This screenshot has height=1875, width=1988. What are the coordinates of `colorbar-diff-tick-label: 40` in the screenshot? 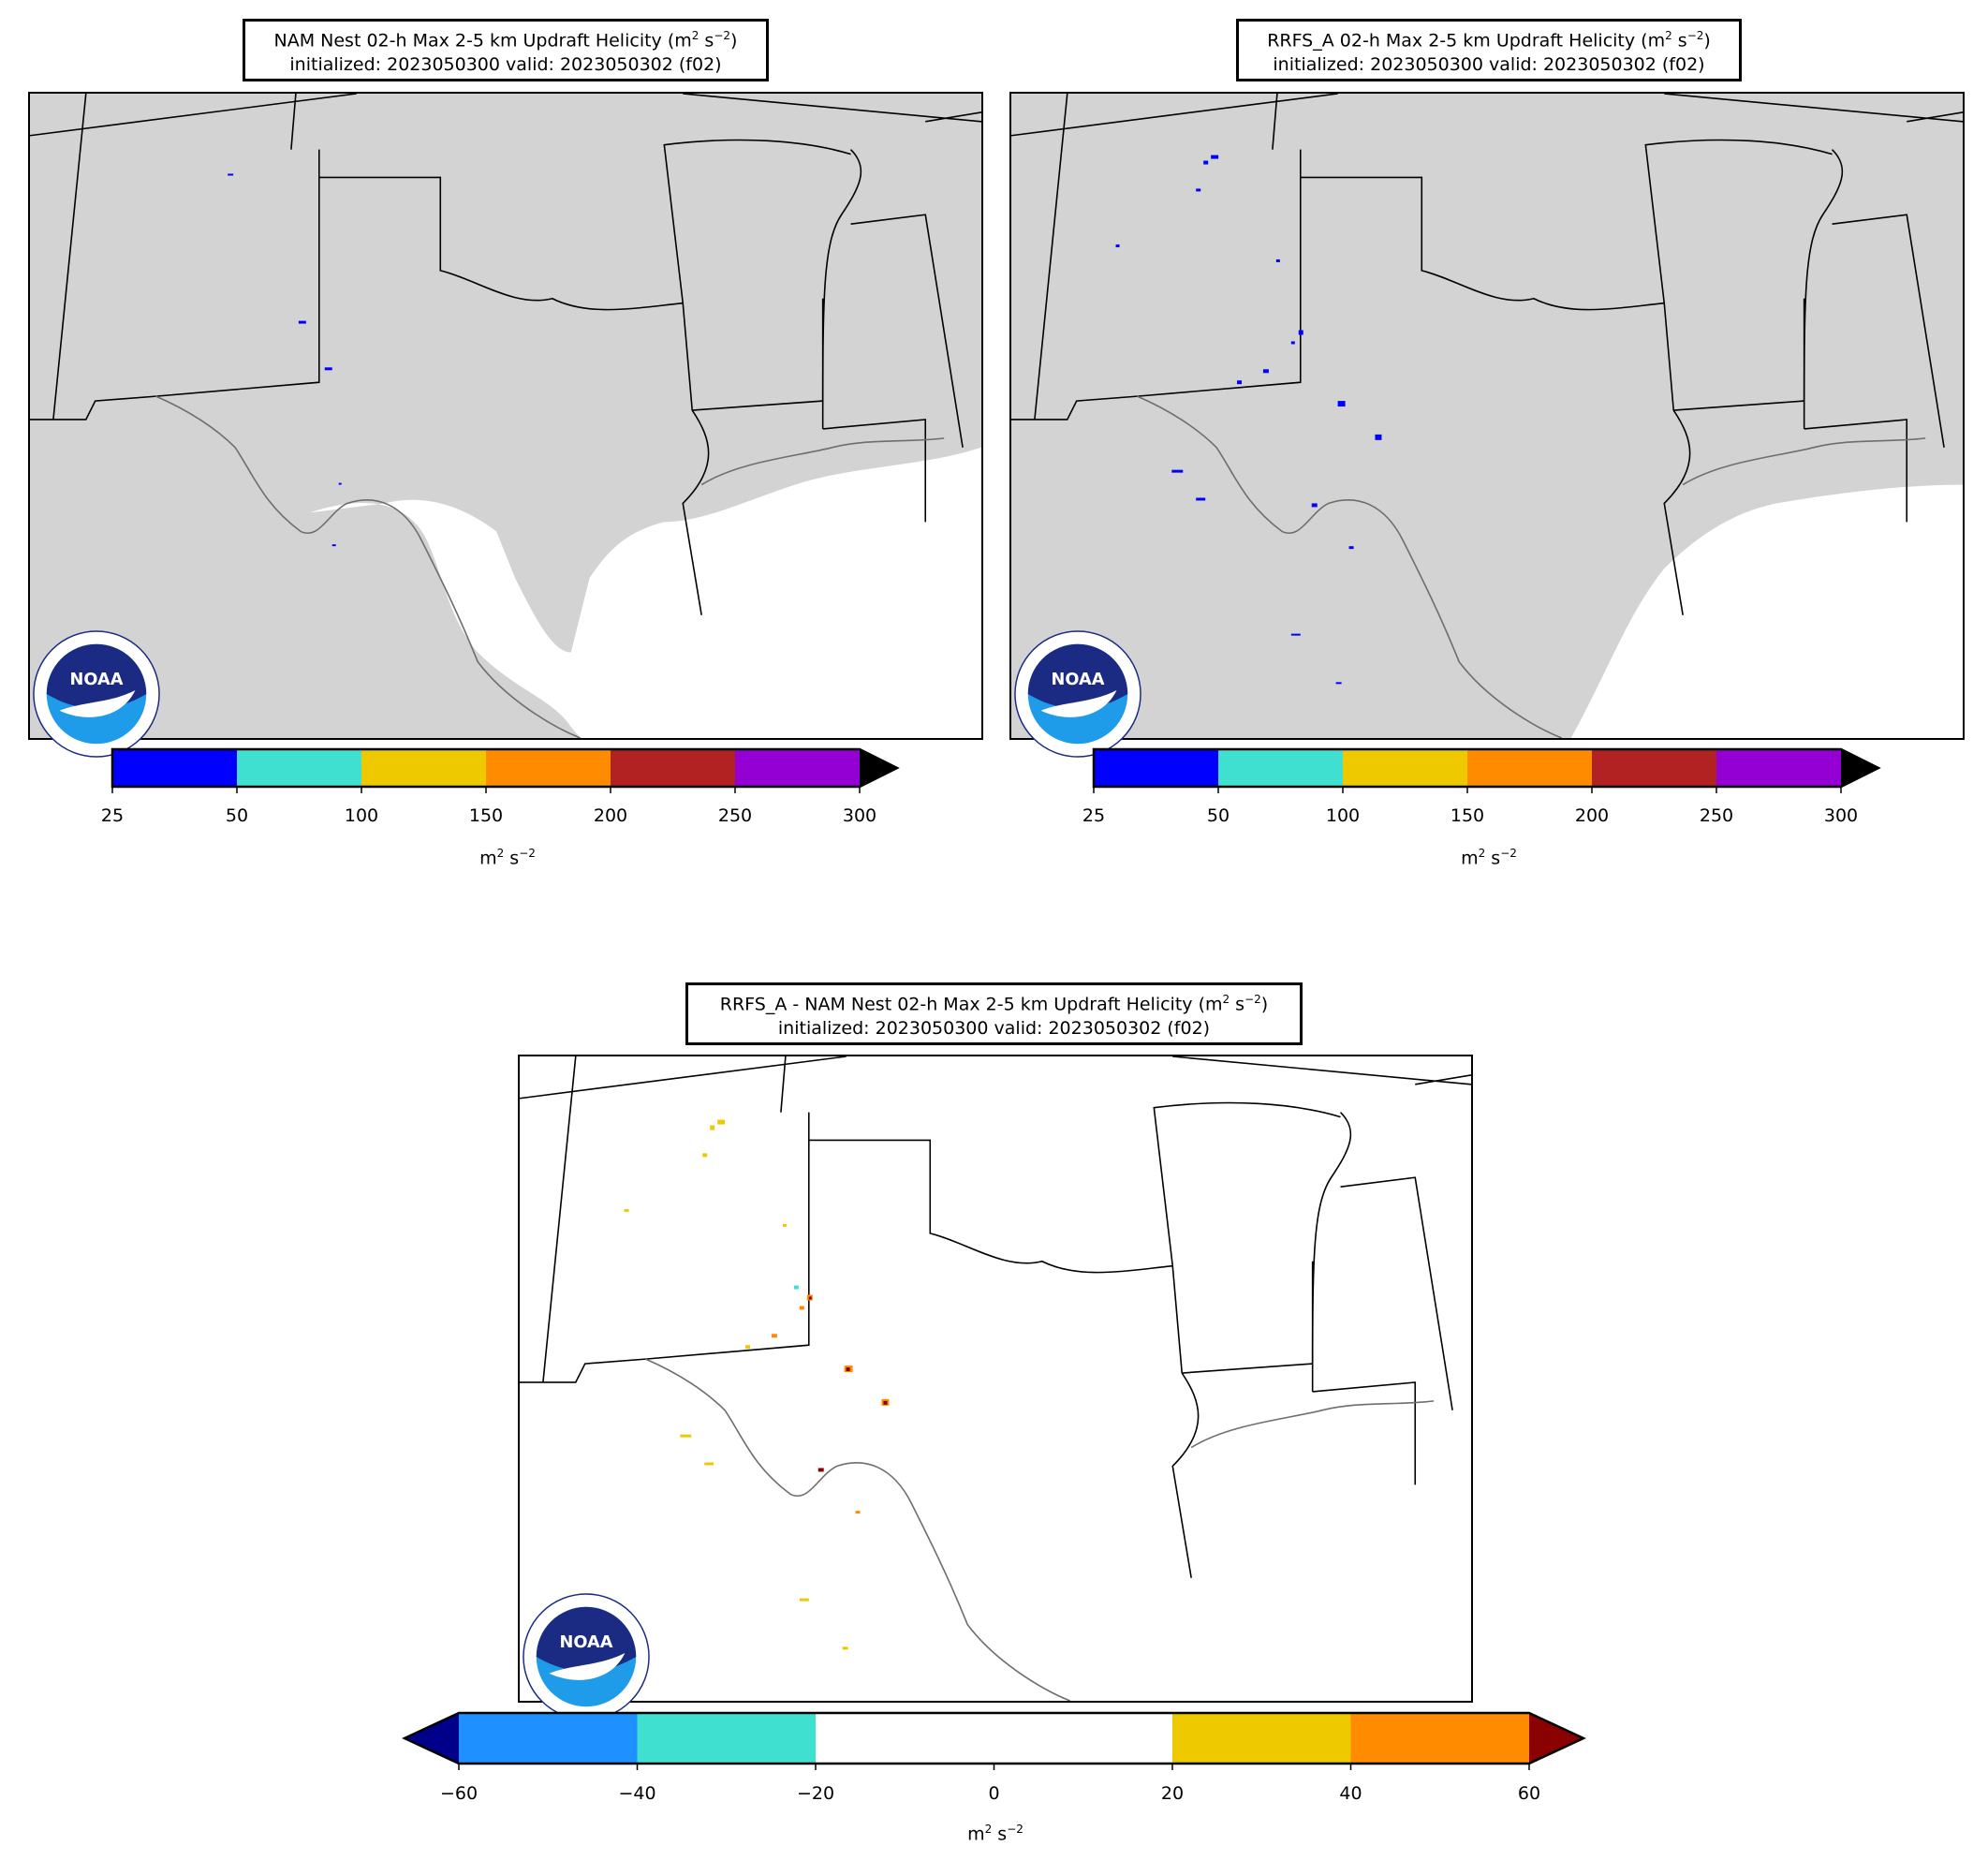 It's located at (1351, 1794).